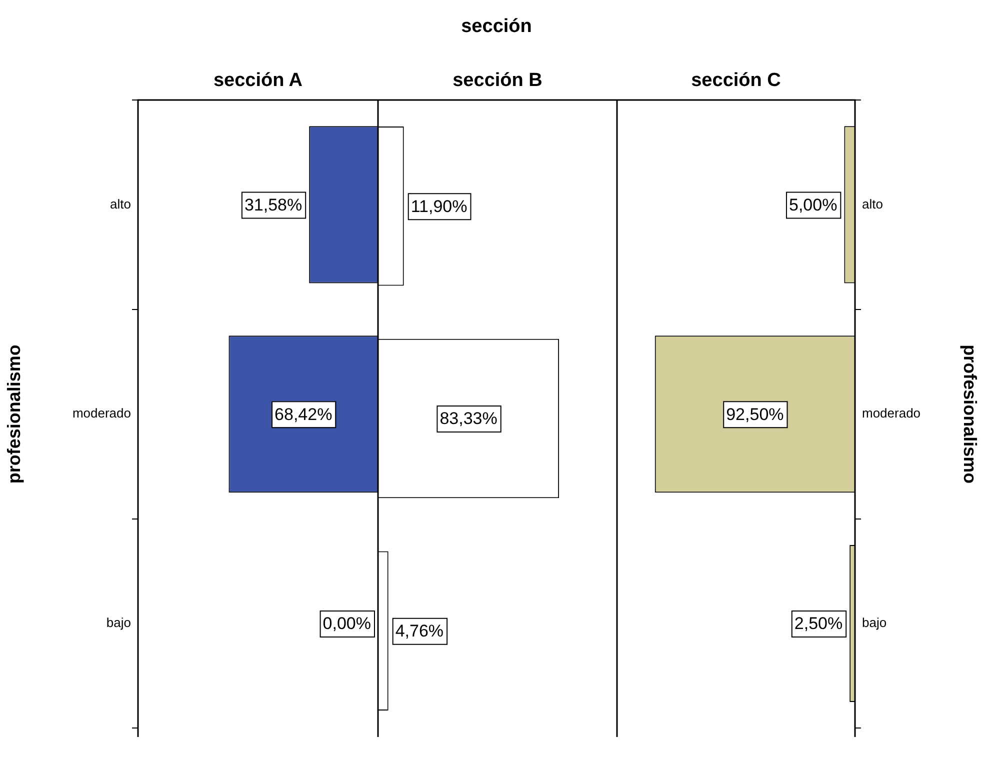 The image size is (984, 765). What do you see at coordinates (469, 418) in the screenshot?
I see `data-label: 83,33%` at bounding box center [469, 418].